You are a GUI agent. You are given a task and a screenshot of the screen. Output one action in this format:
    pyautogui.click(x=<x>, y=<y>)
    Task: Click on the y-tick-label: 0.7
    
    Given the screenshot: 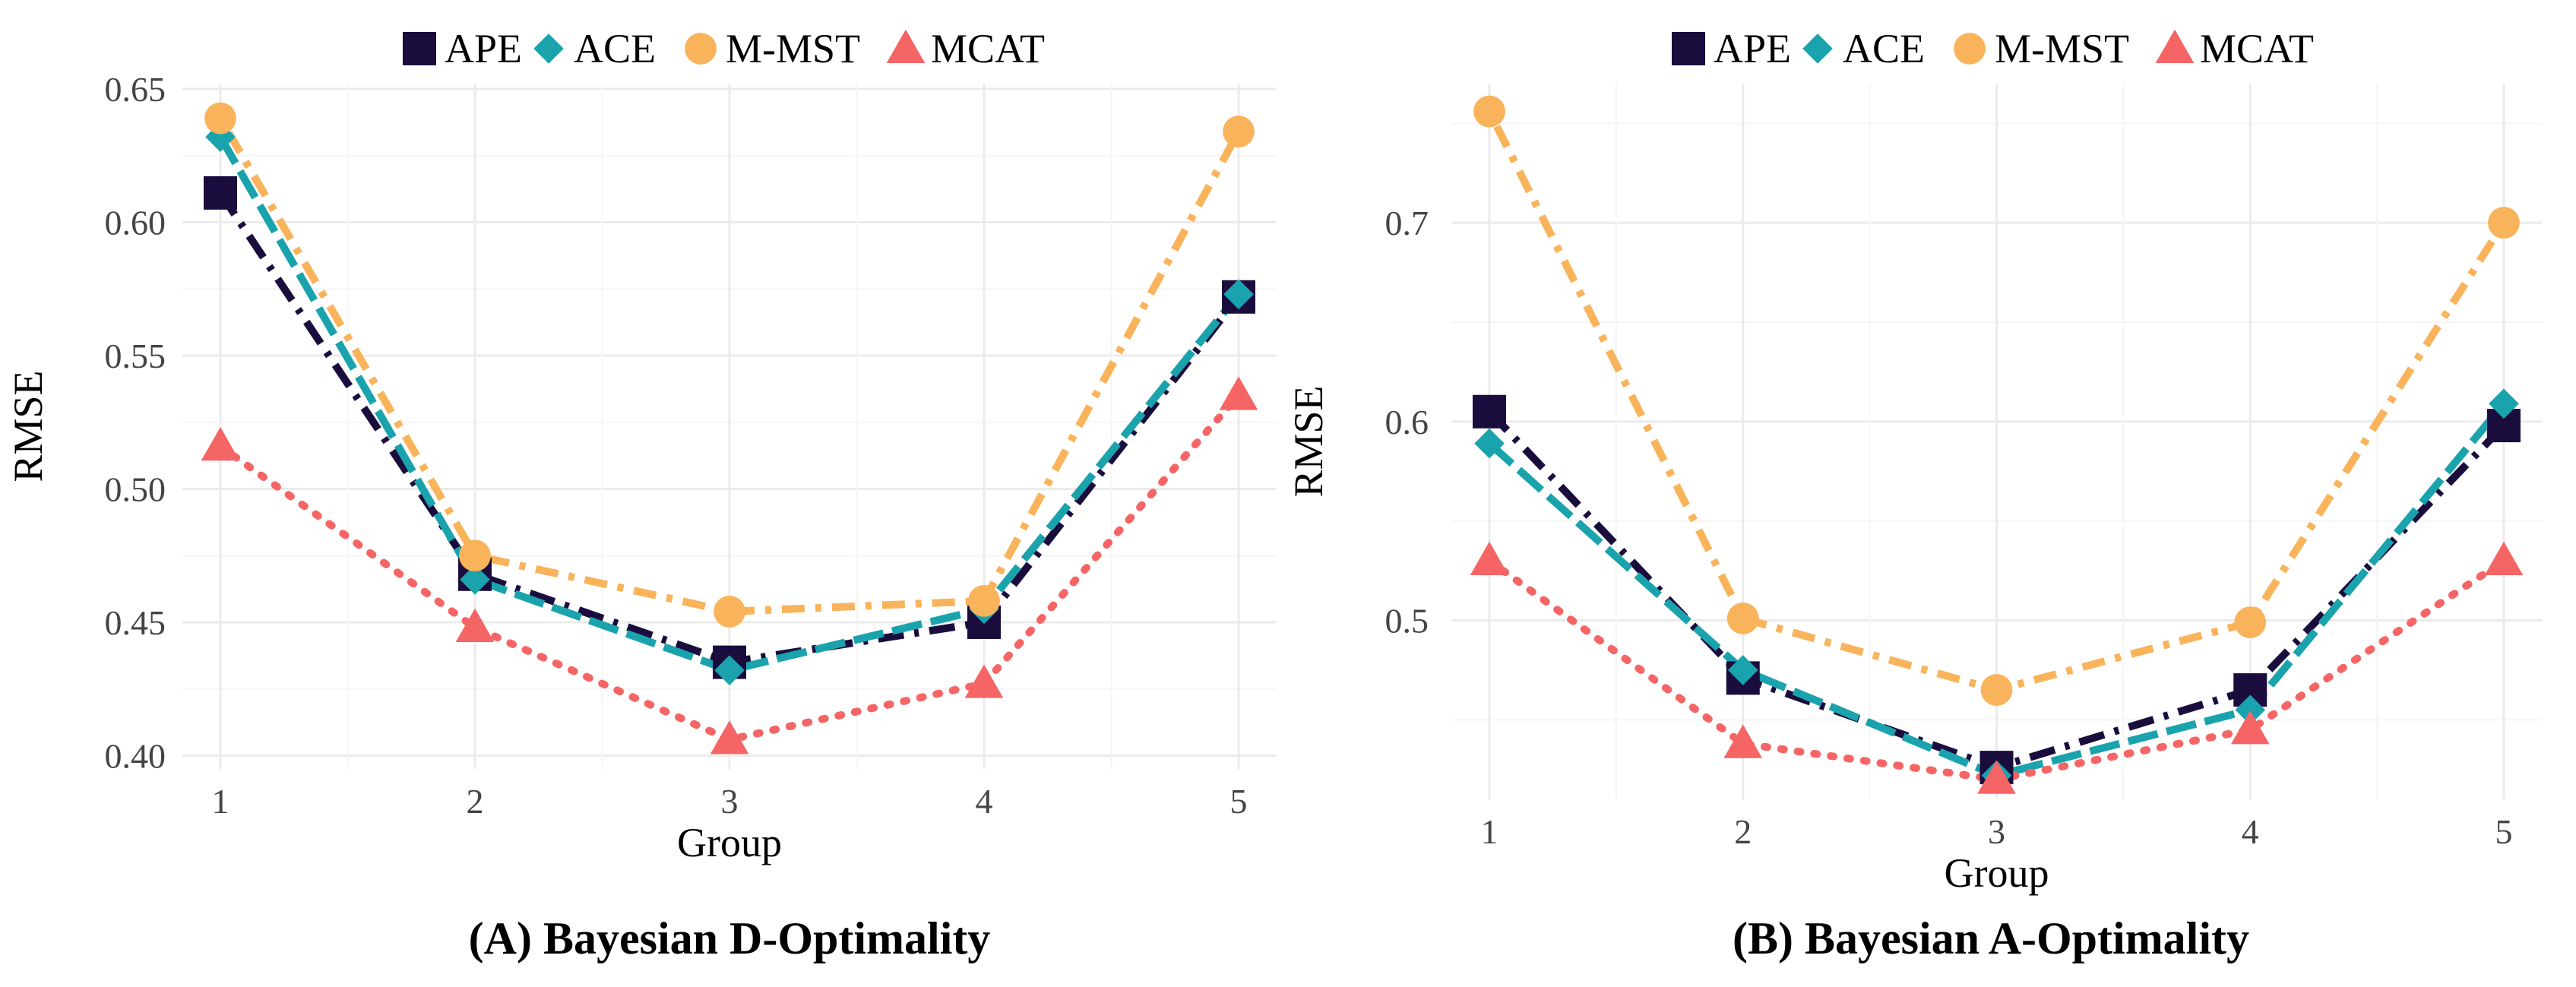 What is the action you would take?
    pyautogui.click(x=1407, y=223)
    